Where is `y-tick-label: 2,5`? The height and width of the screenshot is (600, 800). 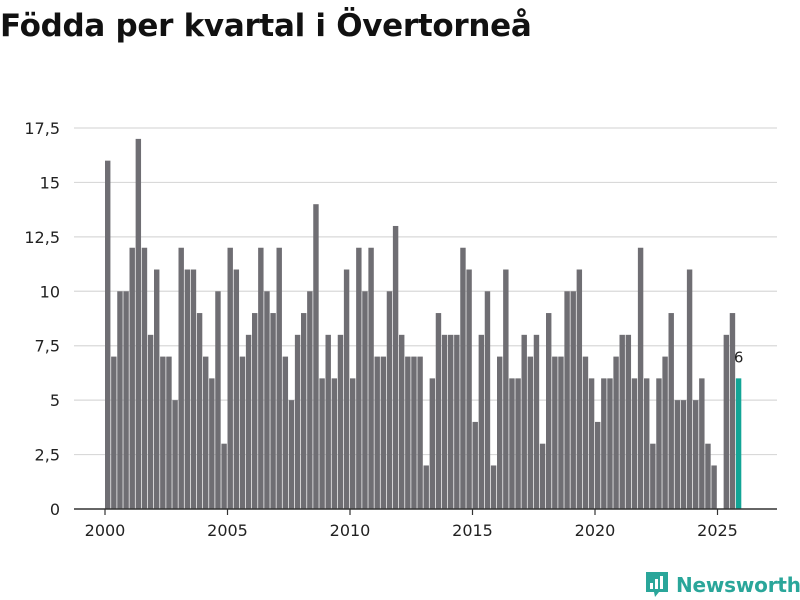 y-tick-label: 2,5 is located at coordinates (47, 455).